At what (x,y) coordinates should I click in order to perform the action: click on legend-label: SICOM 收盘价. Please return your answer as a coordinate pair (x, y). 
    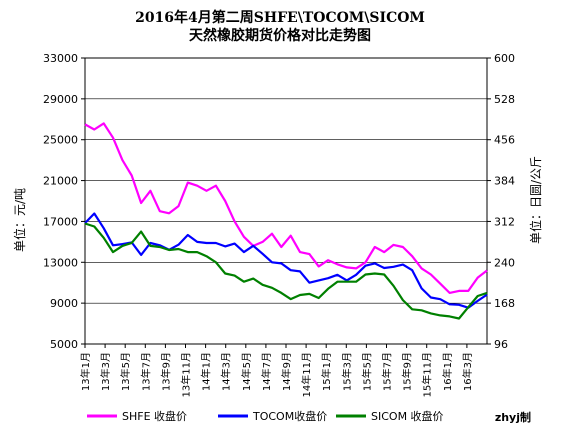
    Looking at the image, I should click on (407, 416).